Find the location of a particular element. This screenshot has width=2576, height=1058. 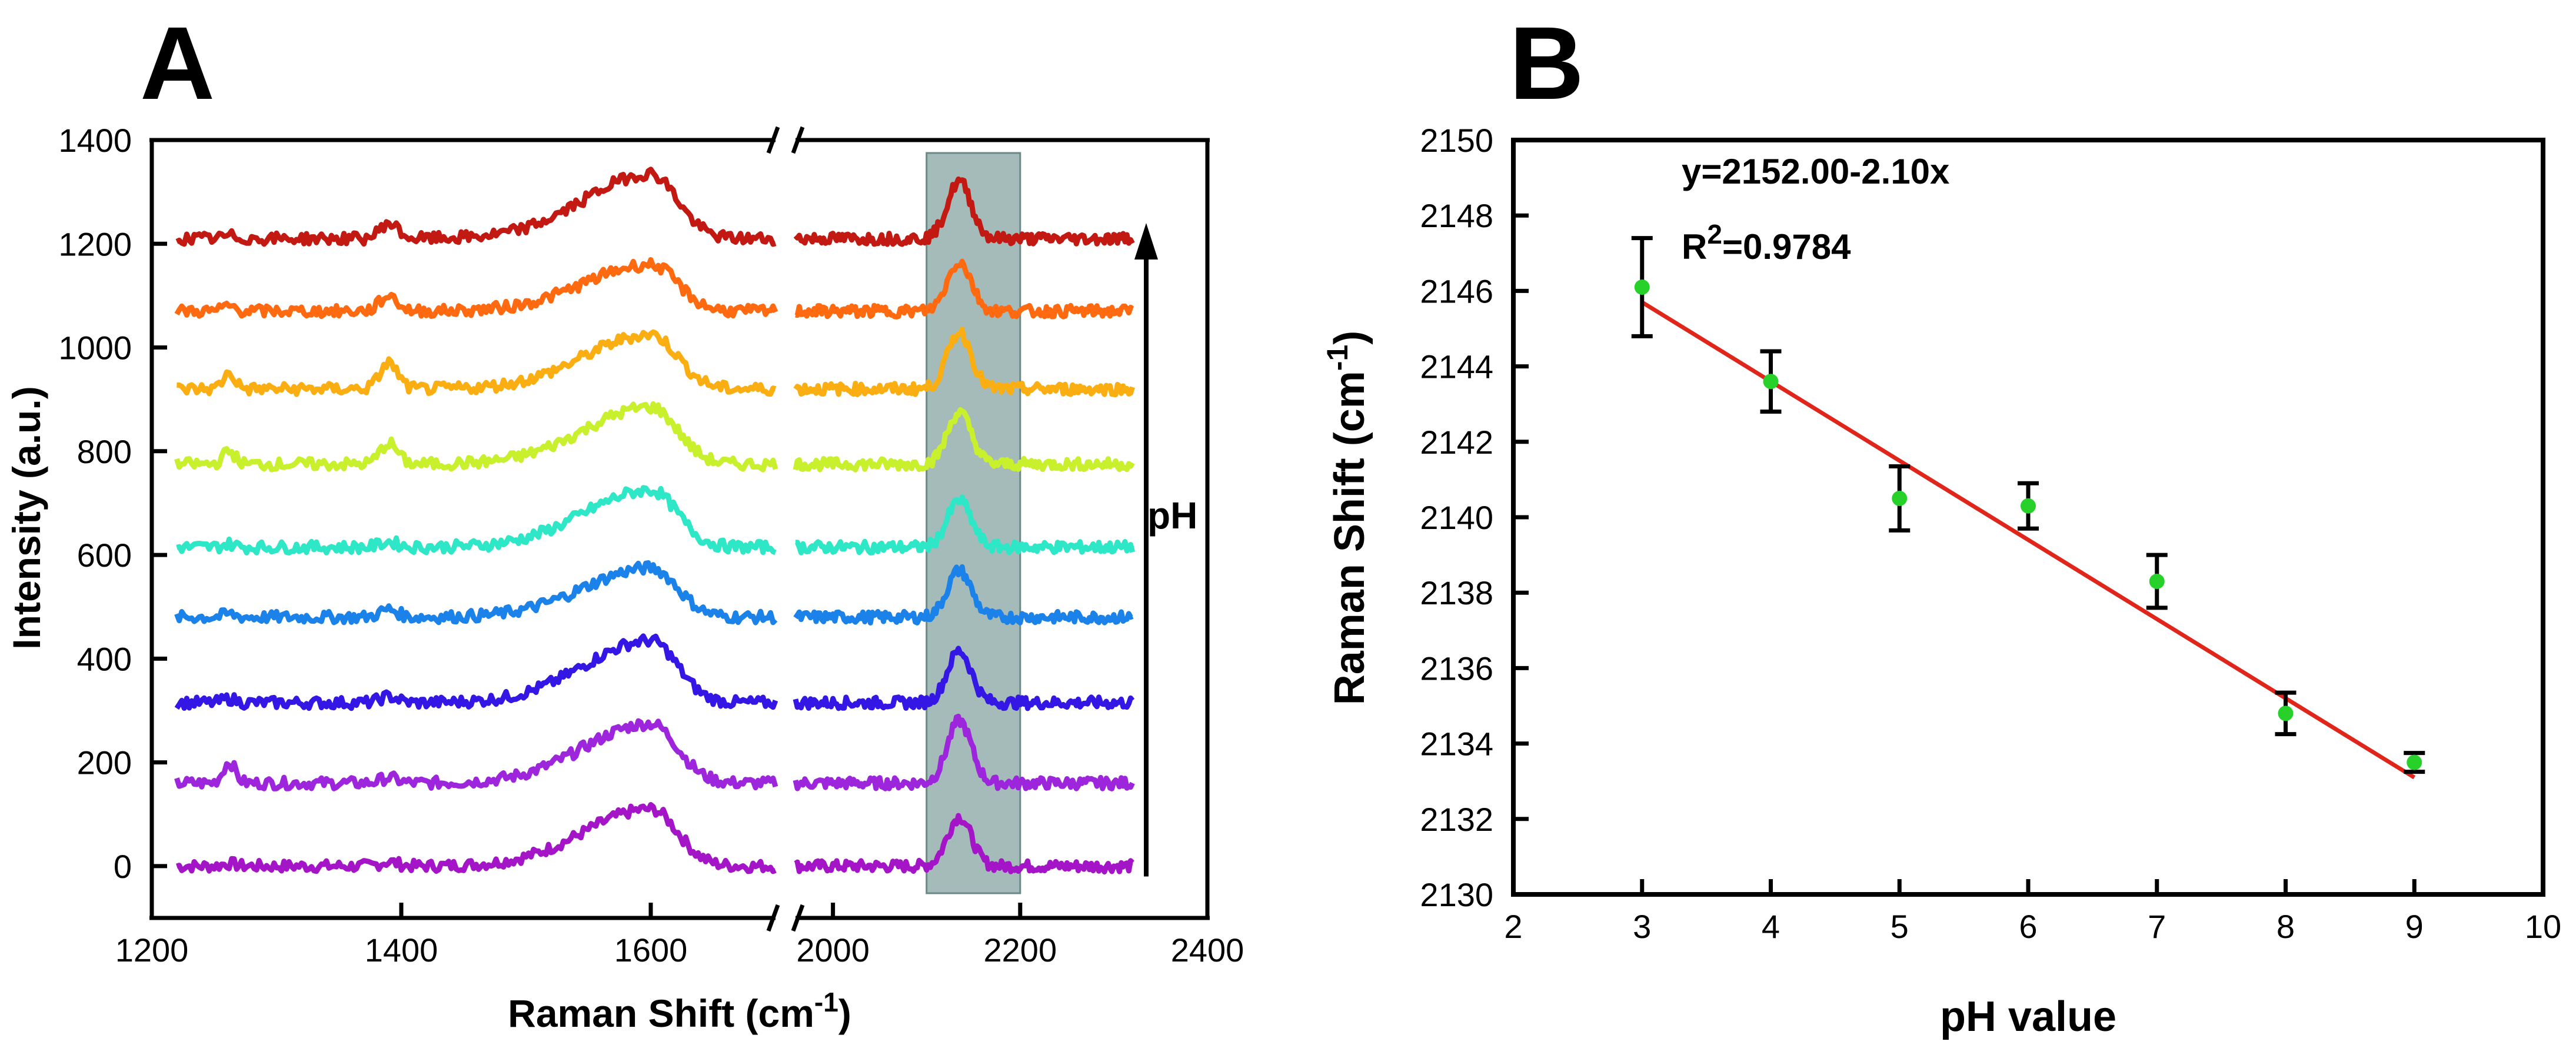

y-tick-label: 0 is located at coordinates (123, 866).